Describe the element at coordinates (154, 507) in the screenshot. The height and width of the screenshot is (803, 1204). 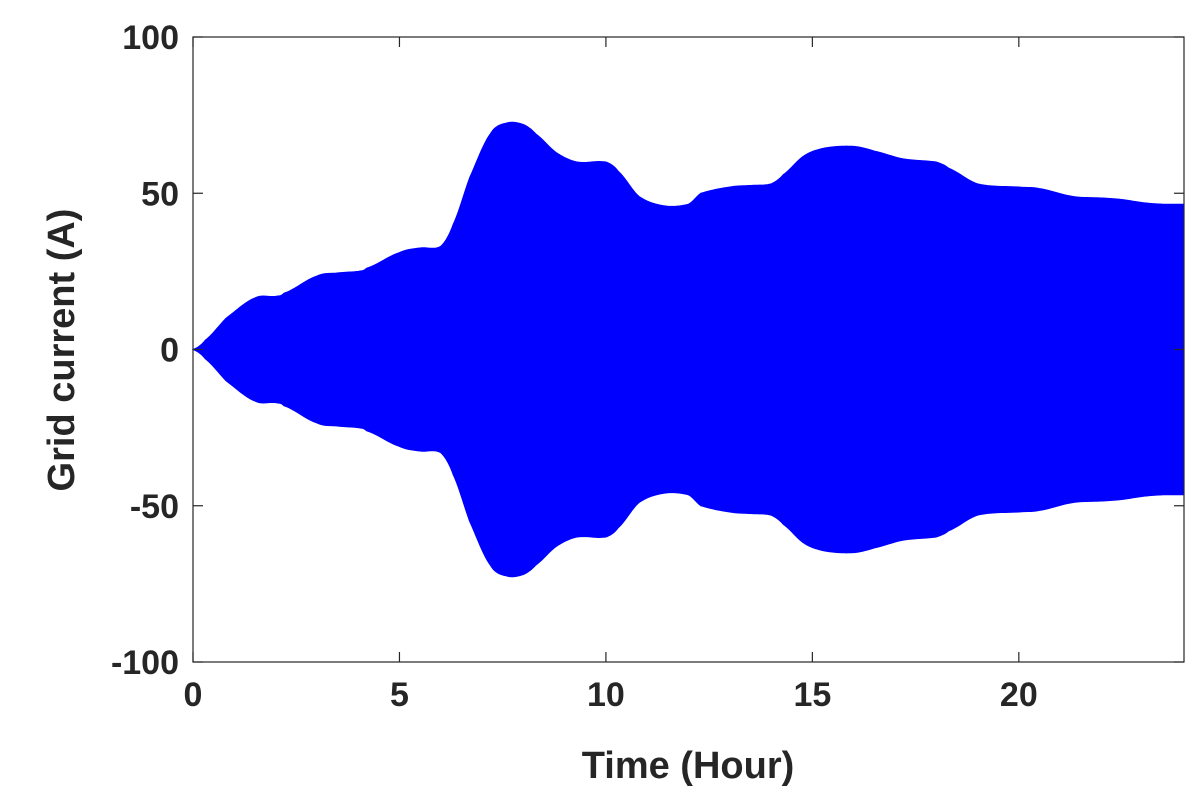
I see `y-tick-label: -50` at that location.